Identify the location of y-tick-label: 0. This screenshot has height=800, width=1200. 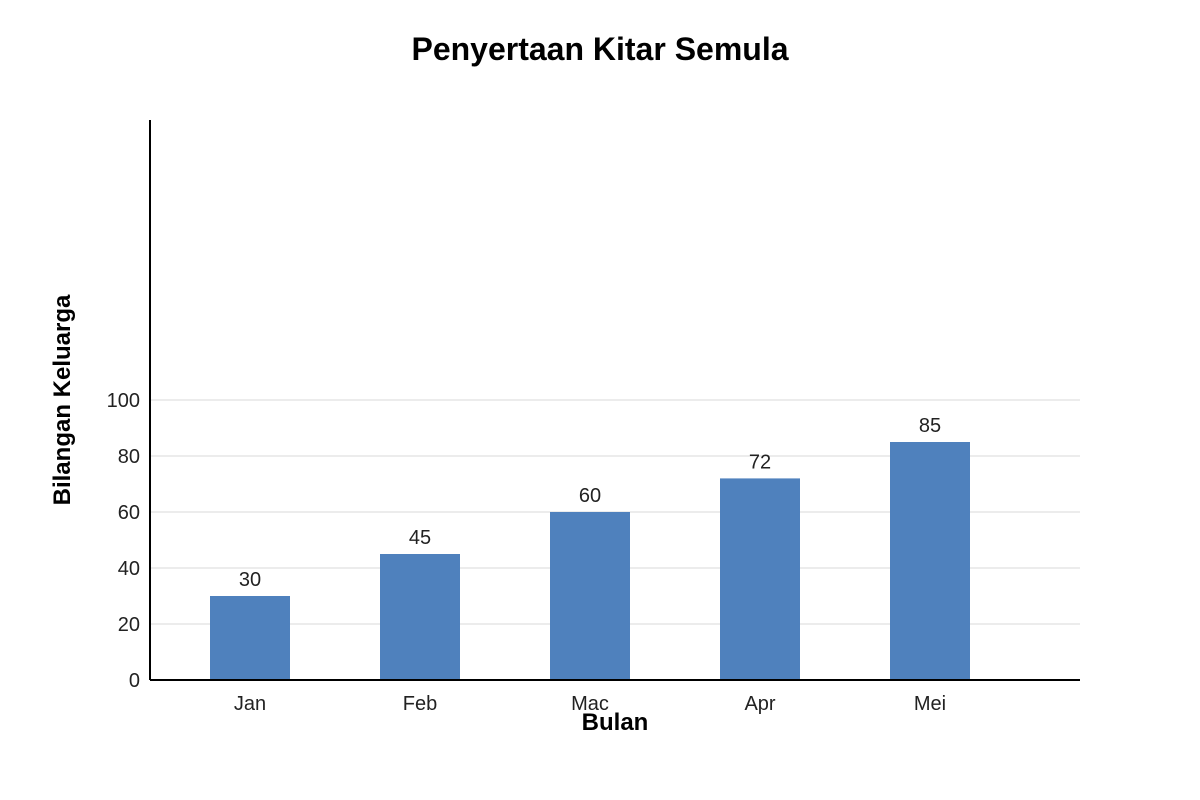
(134, 681).